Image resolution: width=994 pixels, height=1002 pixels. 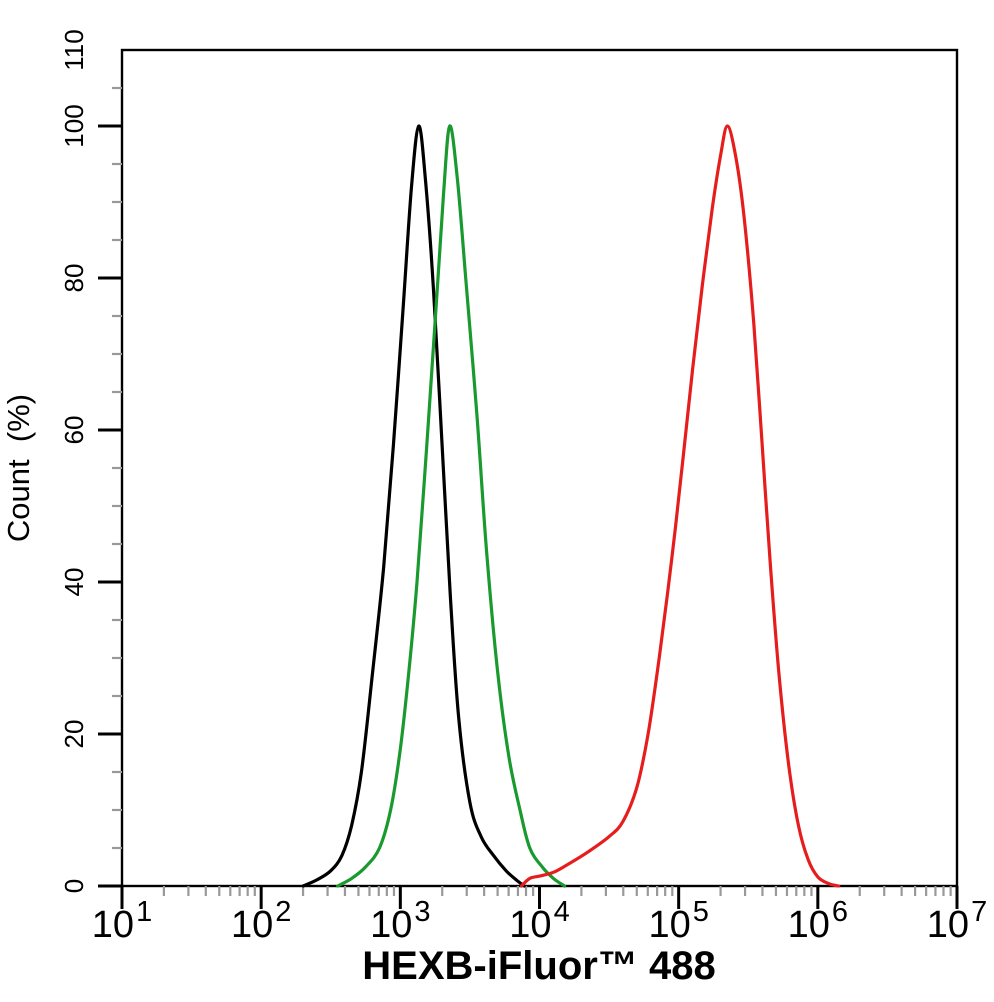 I want to click on x-axis-major-ticks, so click(x=539, y=897).